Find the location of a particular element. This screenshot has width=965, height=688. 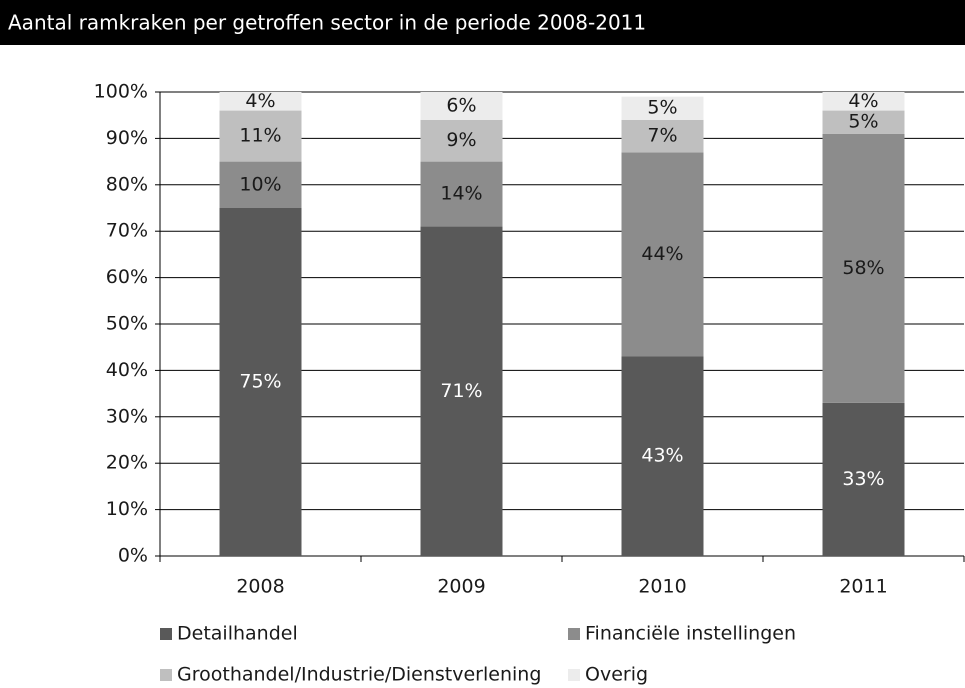

data-label: 44% is located at coordinates (662, 254).